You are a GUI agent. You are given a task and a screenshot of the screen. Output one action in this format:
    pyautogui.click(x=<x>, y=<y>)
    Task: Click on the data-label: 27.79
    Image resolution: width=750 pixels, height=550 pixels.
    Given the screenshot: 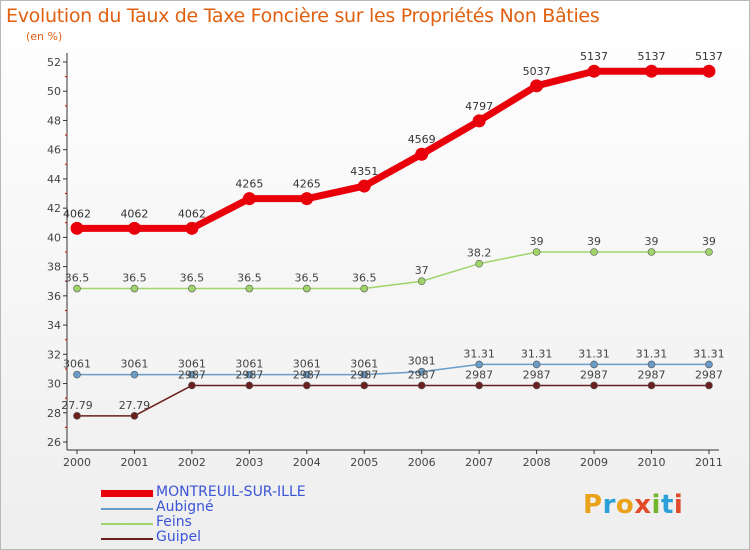 What is the action you would take?
    pyautogui.click(x=135, y=405)
    